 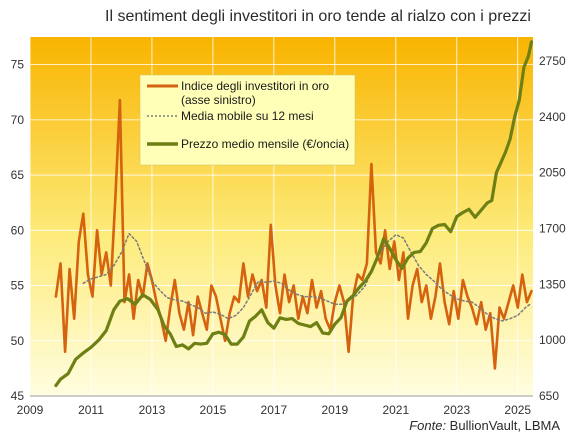 I want to click on x-tick-label: 2015, so click(x=213, y=410).